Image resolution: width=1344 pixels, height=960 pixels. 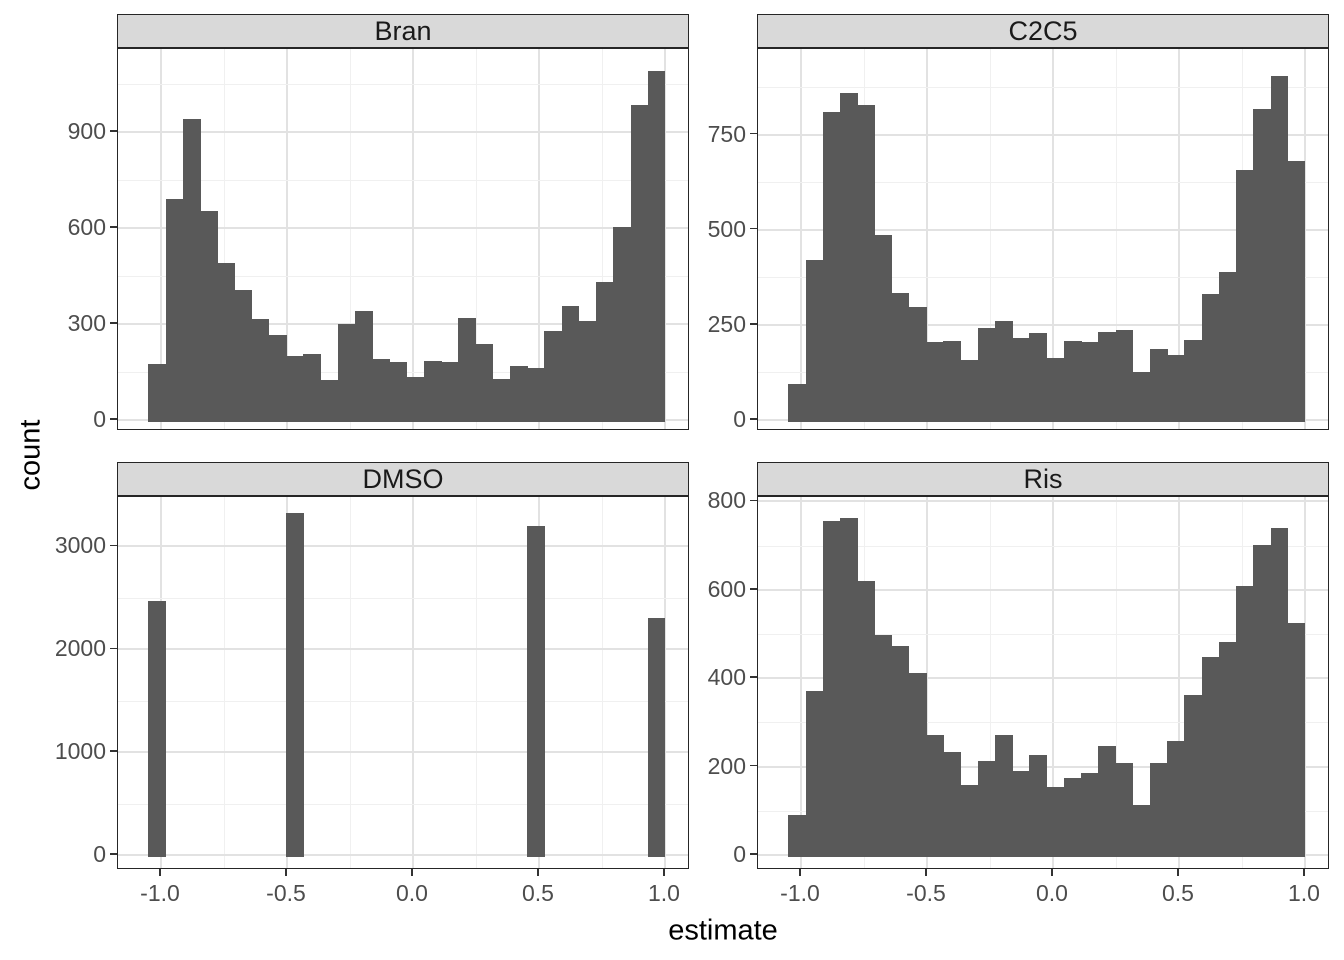 I want to click on facet-strip: Bran, so click(x=403, y=31).